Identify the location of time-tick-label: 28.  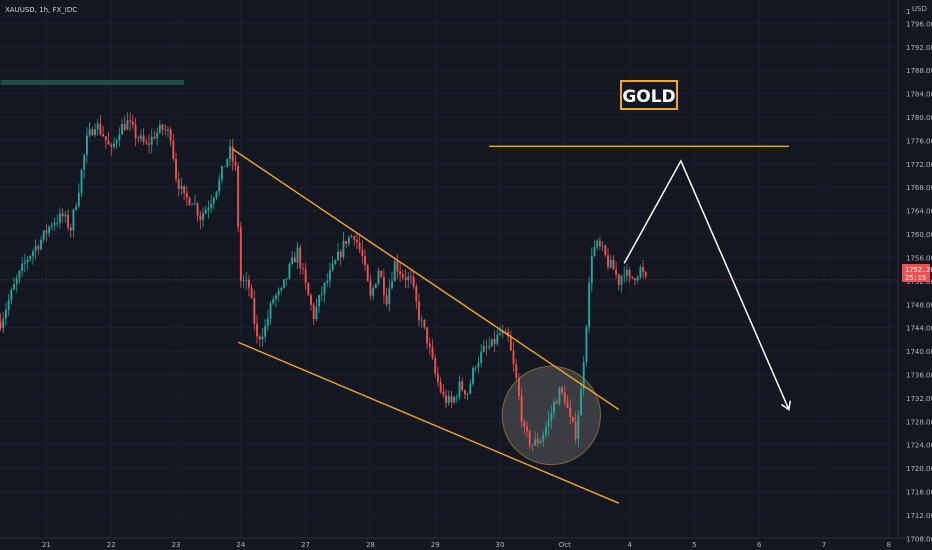
(370, 545).